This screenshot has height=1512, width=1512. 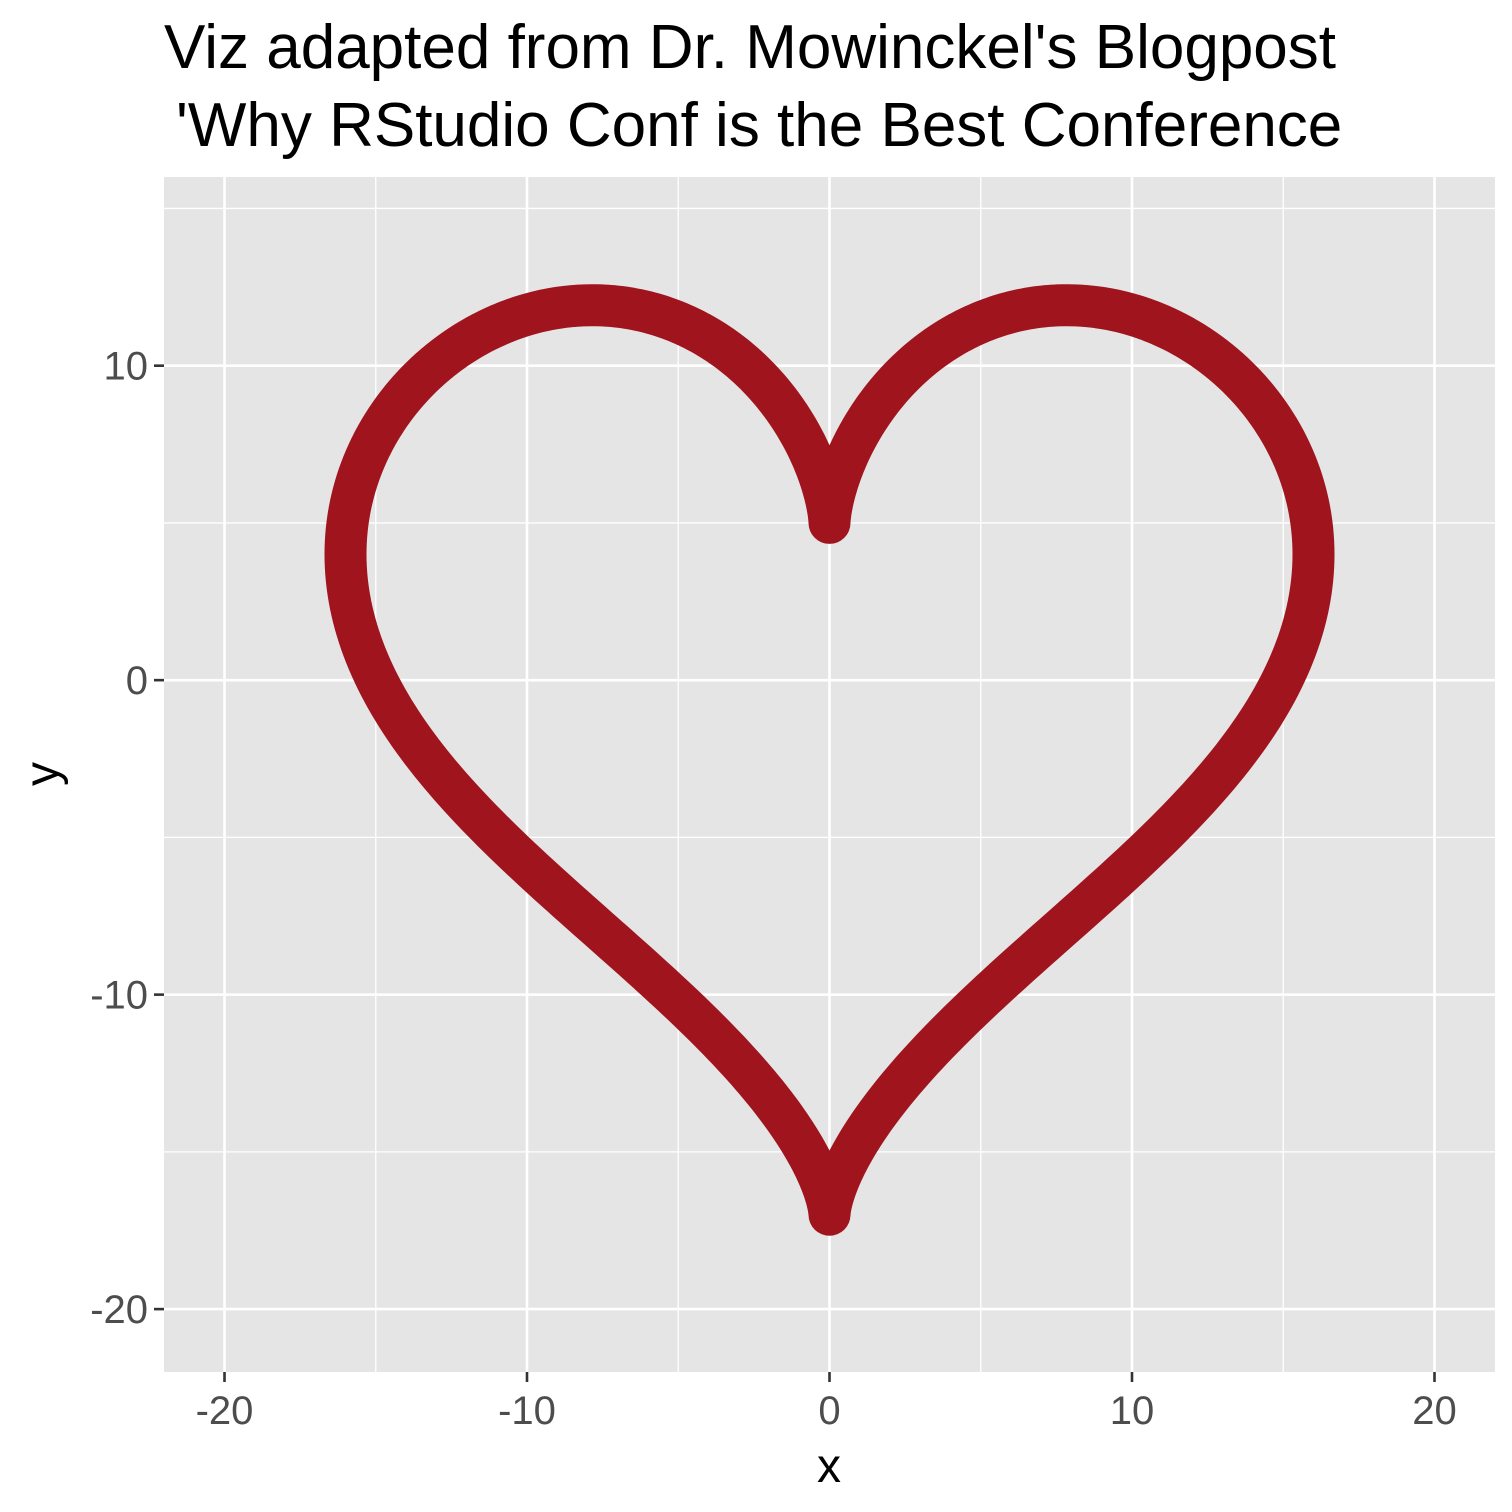 I want to click on x-axis-title: x, so click(x=829, y=1466).